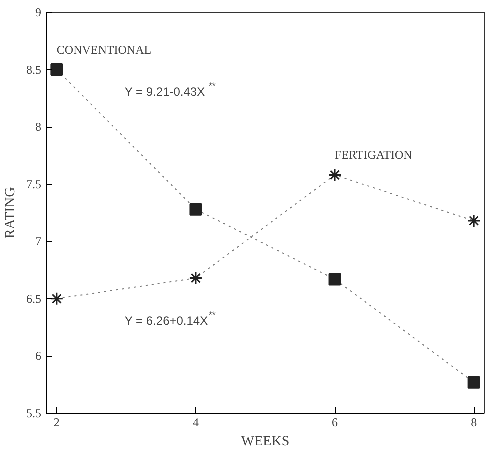 The image size is (501, 456). I want to click on x-tick-label: 4, so click(195, 423).